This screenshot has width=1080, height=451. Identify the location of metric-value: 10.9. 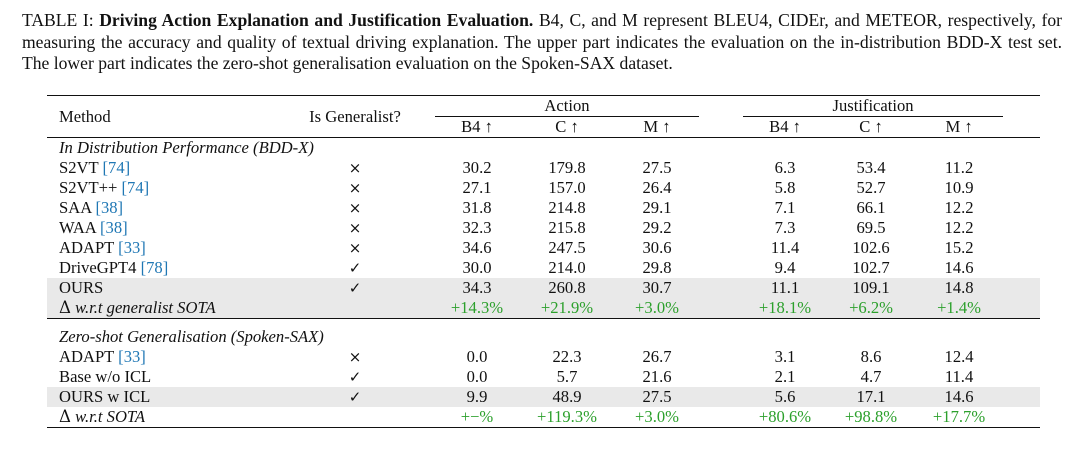
(959, 187).